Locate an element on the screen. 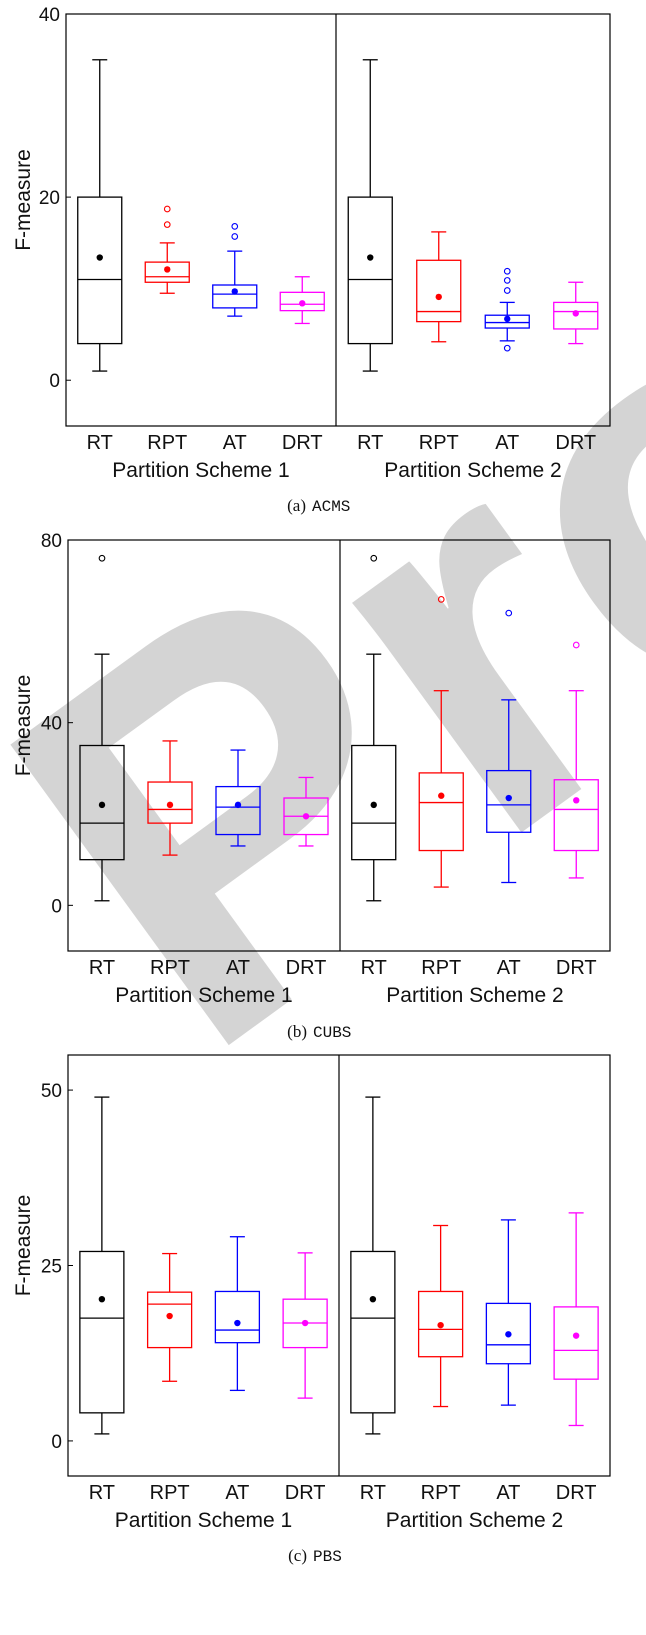 The image size is (646, 1635). caption-label: (c) is located at coordinates (297, 1555).